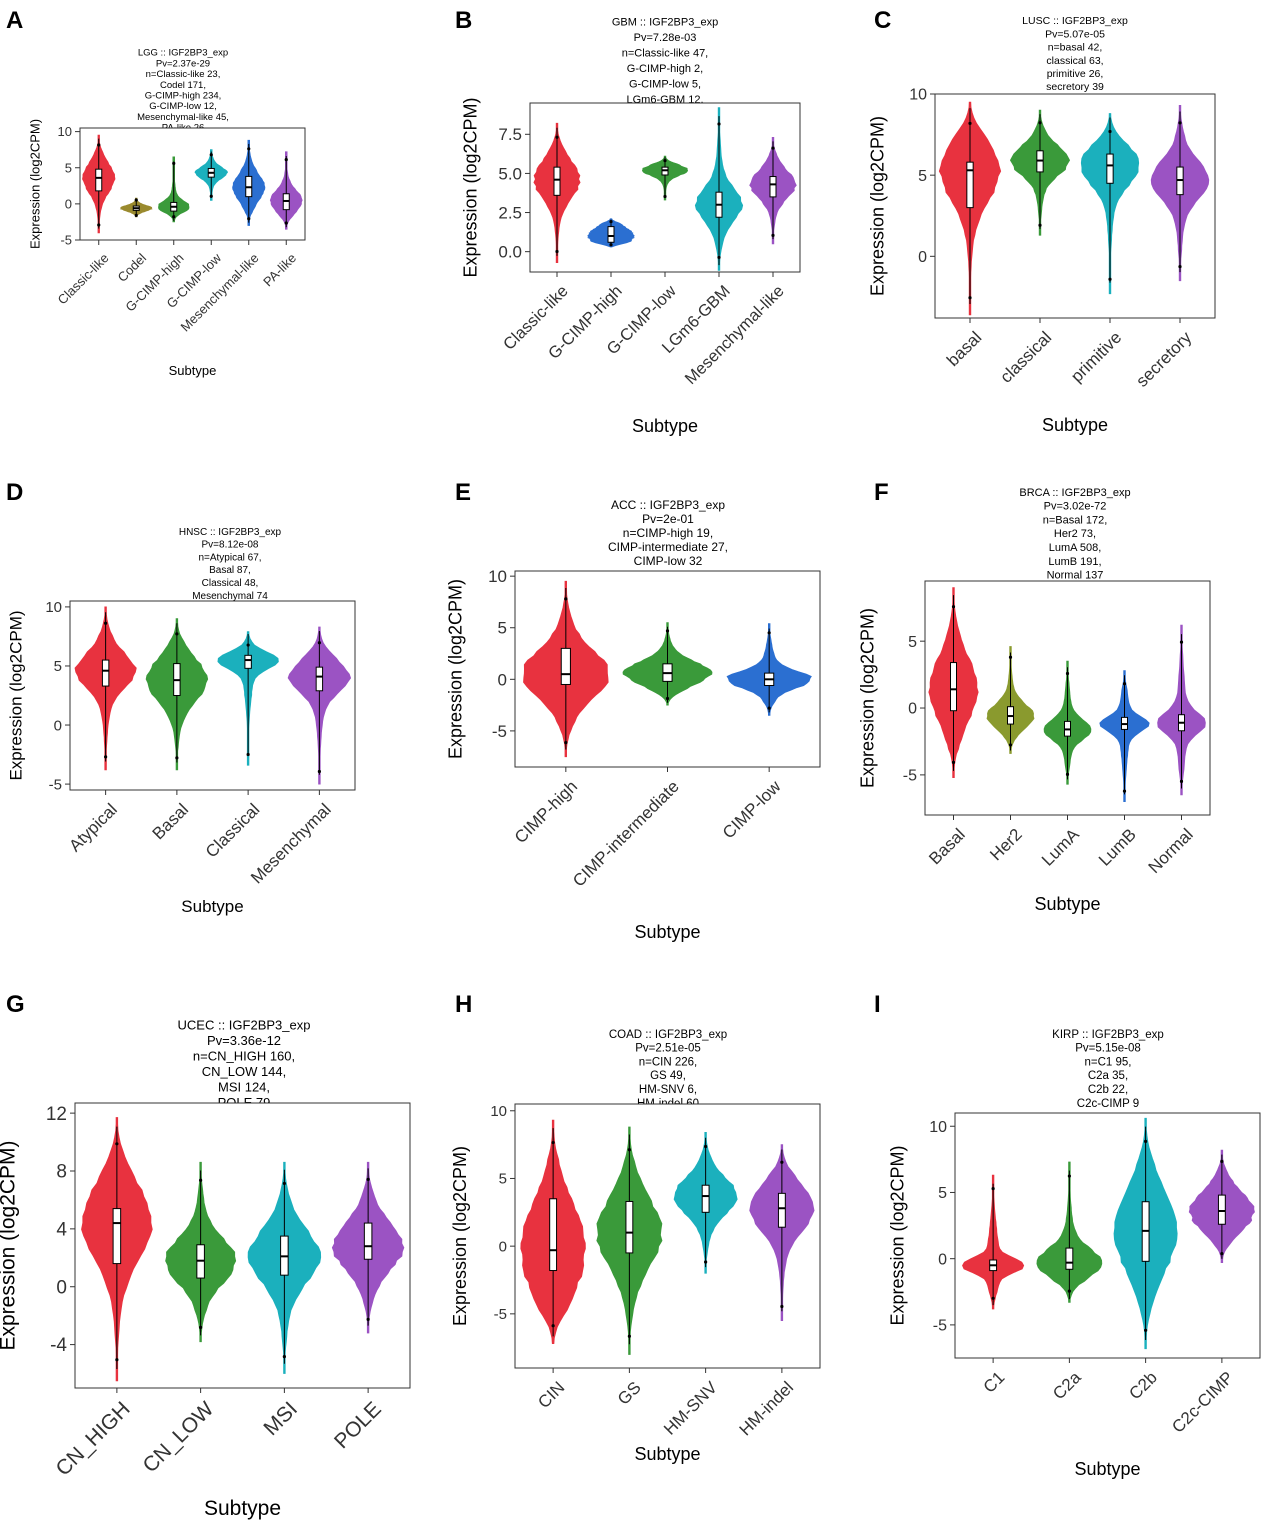  I want to click on chart-title-line: n=C1 95,, so click(1108, 1062).